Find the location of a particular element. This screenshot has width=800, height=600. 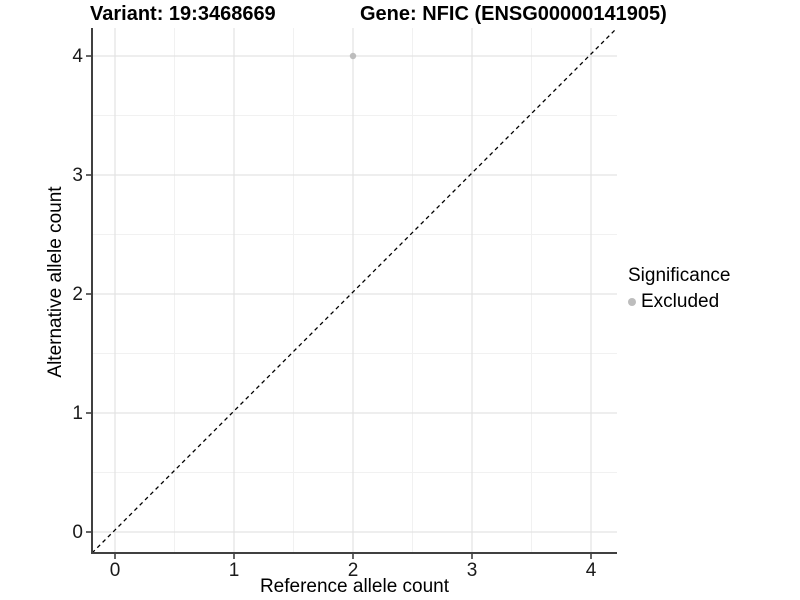

x-axis-title: Reference allele count is located at coordinates (354, 586).